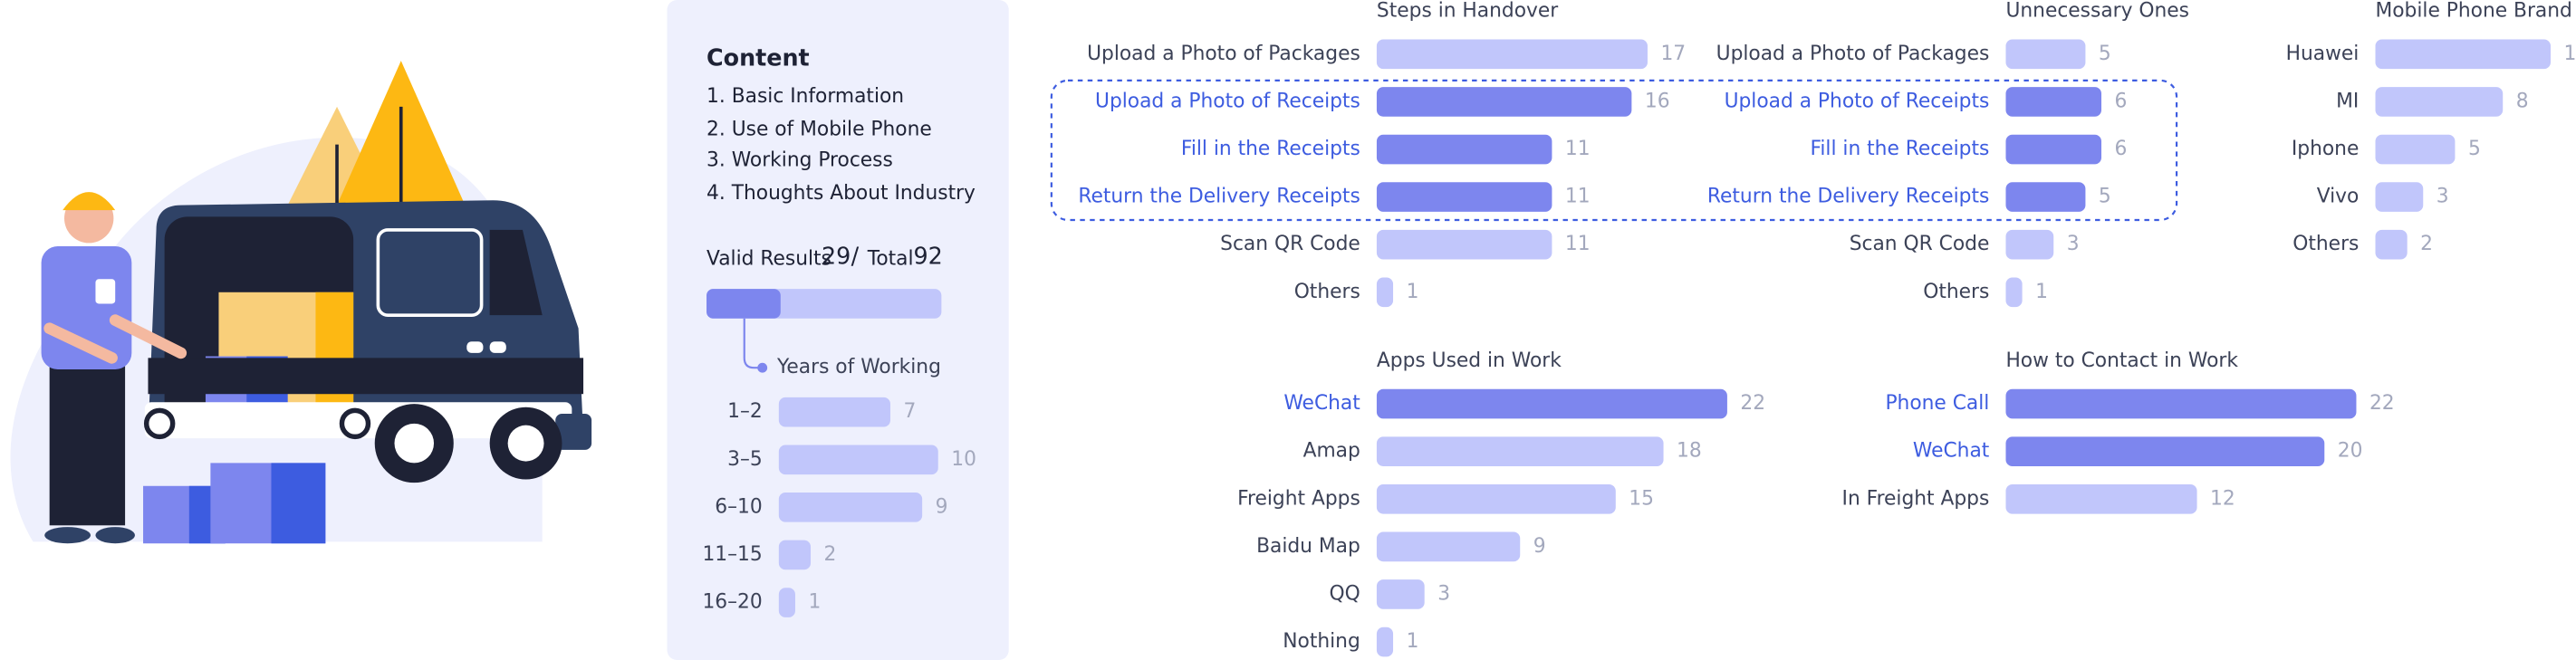 This screenshot has height=660, width=2576. What do you see at coordinates (838, 330) in the screenshot?
I see `content-panel` at bounding box center [838, 330].